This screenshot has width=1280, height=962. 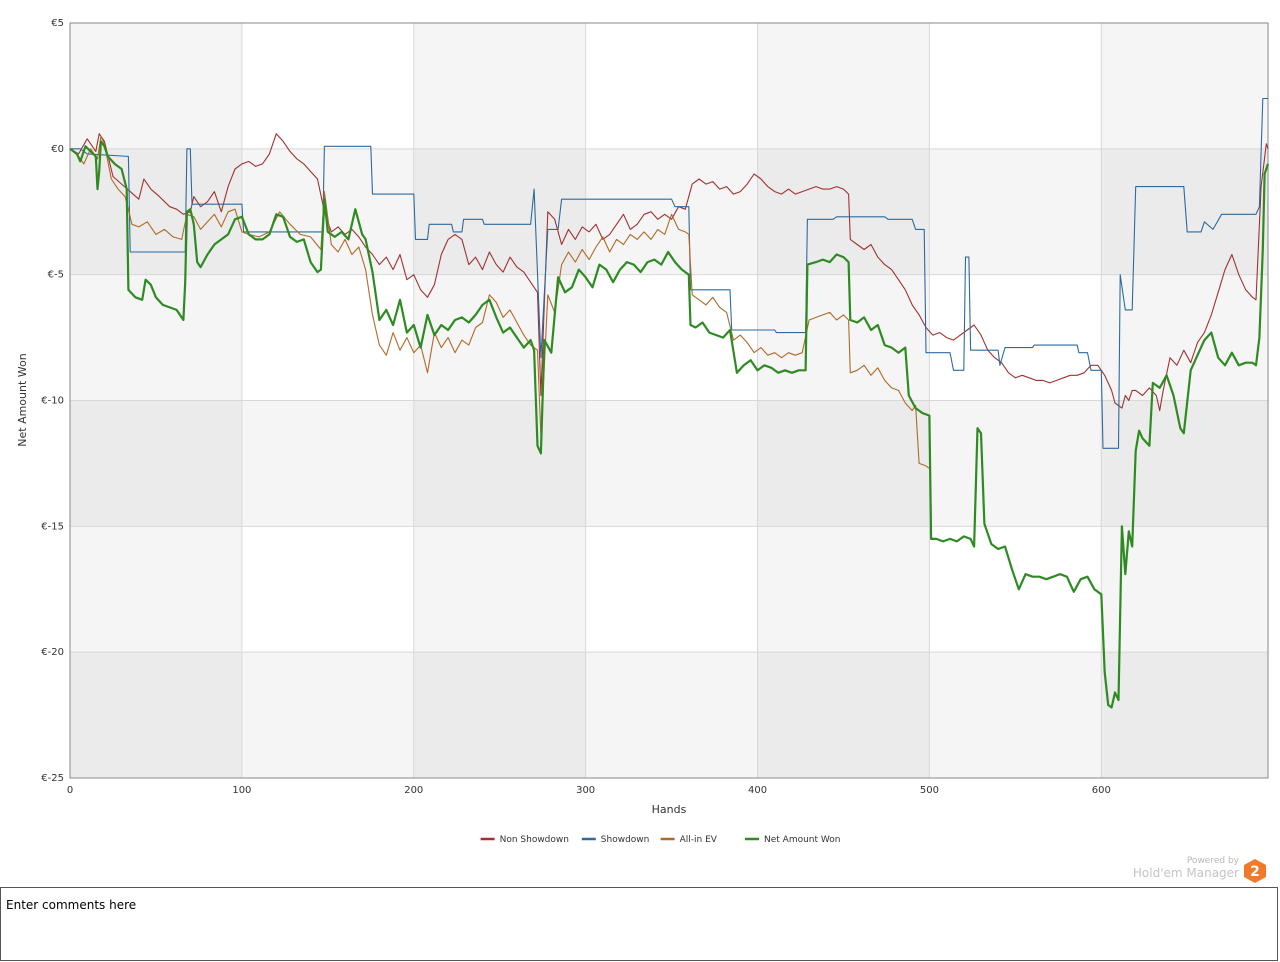 I want to click on x-axis-title: Hands, so click(x=669, y=809).